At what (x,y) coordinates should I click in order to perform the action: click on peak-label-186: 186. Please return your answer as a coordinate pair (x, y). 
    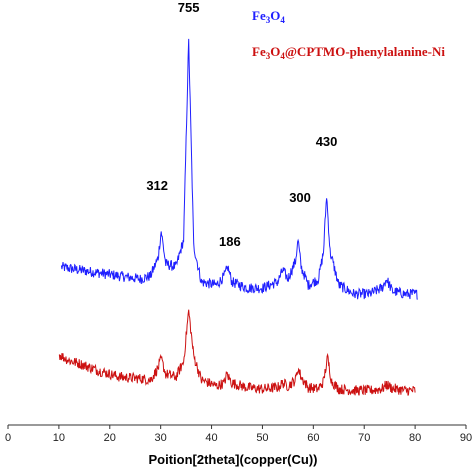
    Looking at the image, I should click on (230, 241).